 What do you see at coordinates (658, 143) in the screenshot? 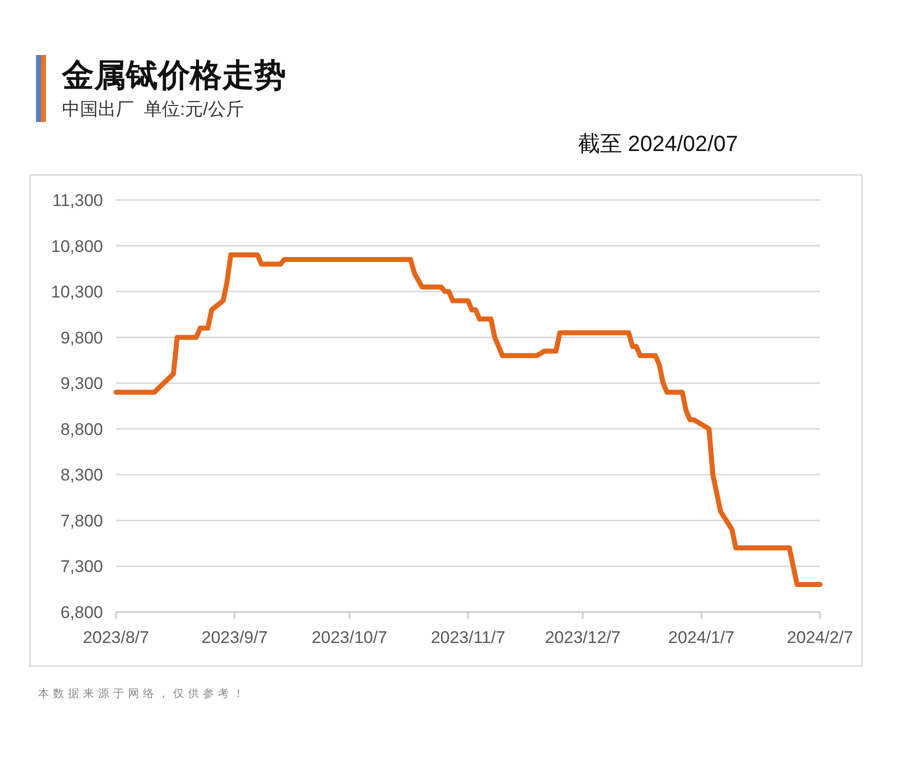
I see `text: 截至 2024/02/07` at bounding box center [658, 143].